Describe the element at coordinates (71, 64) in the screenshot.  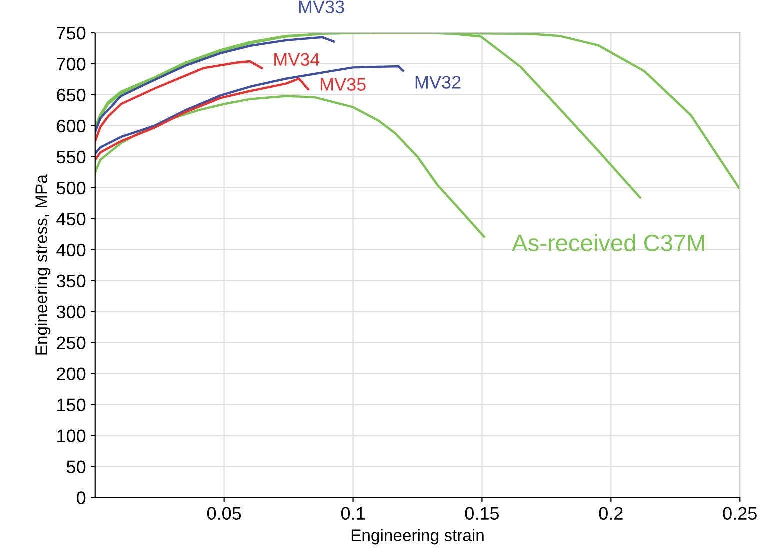
I see `y-tick-label: 700` at that location.